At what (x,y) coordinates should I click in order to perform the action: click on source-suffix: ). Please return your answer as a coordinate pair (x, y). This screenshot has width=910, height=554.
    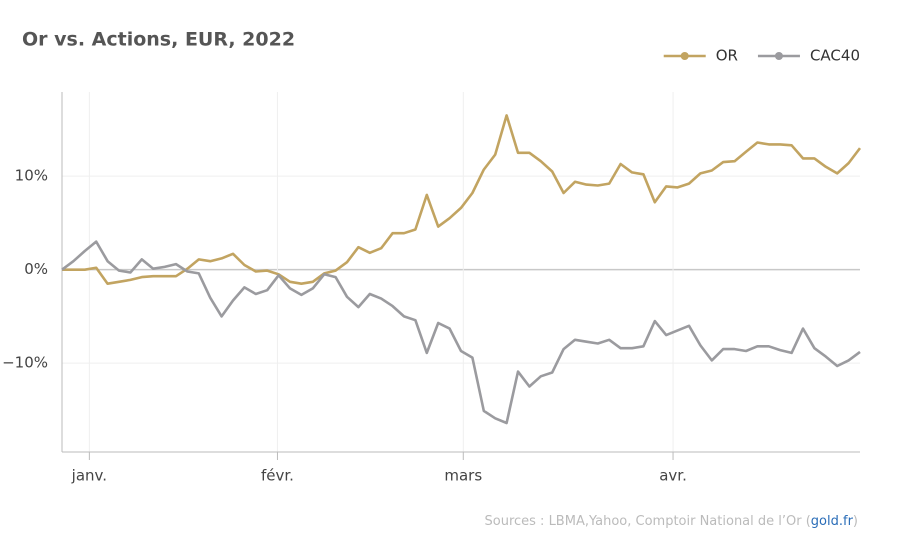
    Looking at the image, I should click on (855, 521).